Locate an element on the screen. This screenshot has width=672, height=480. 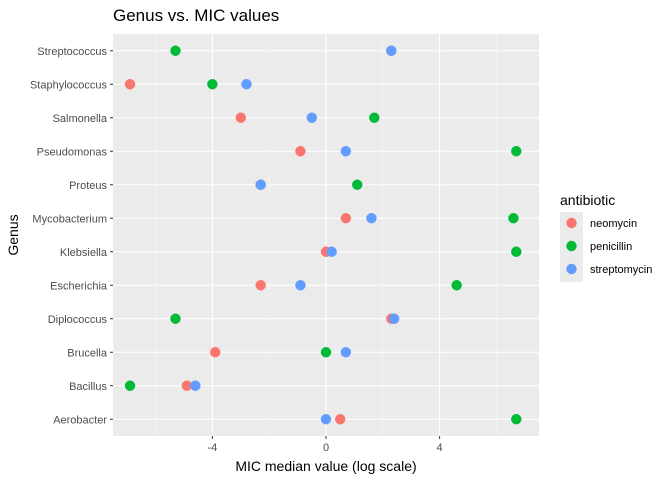
data-point-streptomycin: Aerobacter — streptomycin: 0 is located at coordinates (326, 419).